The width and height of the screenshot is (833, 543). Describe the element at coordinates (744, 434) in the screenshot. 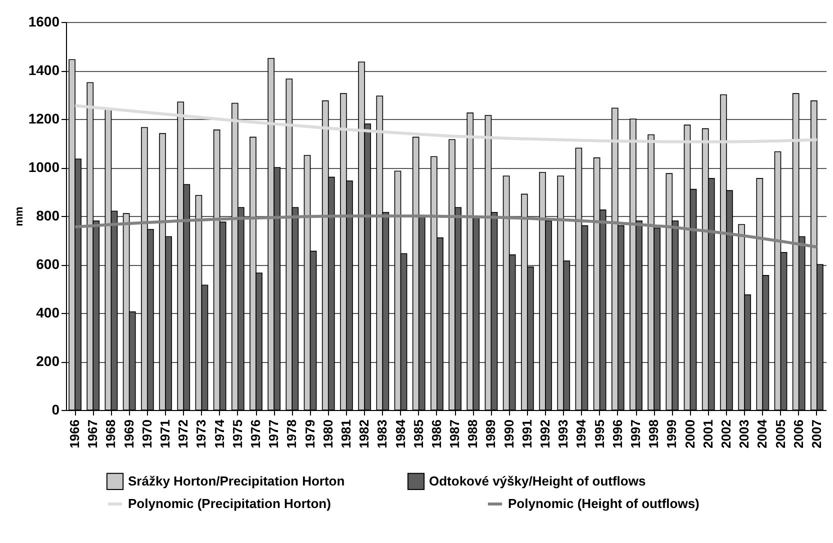

I see `x-tick-label: 2003` at that location.